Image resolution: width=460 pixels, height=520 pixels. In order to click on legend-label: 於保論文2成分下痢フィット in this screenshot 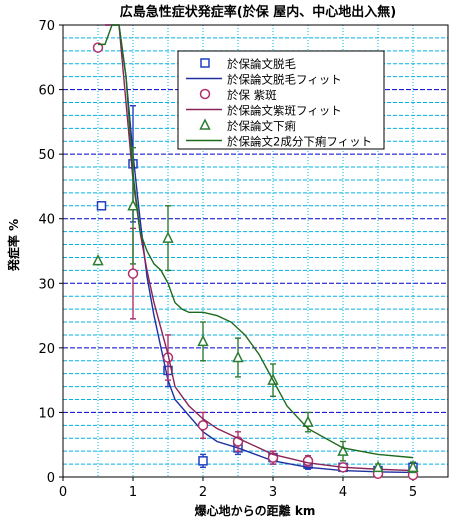, I will do `click(299, 142)`.